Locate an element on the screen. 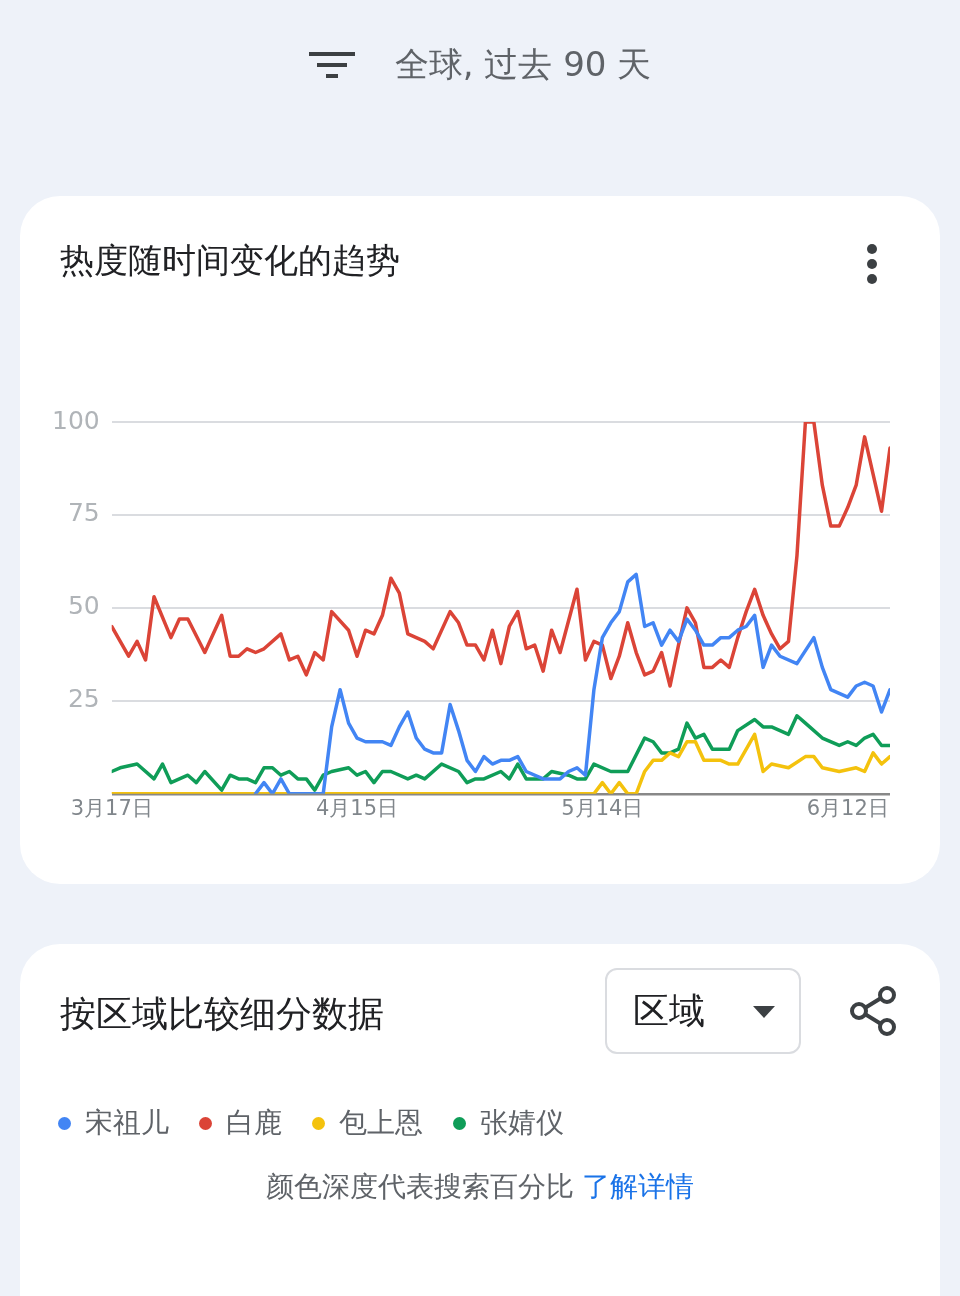 The height and width of the screenshot is (1296, 960). x-tick-label: 6月12日 is located at coordinates (847, 807).